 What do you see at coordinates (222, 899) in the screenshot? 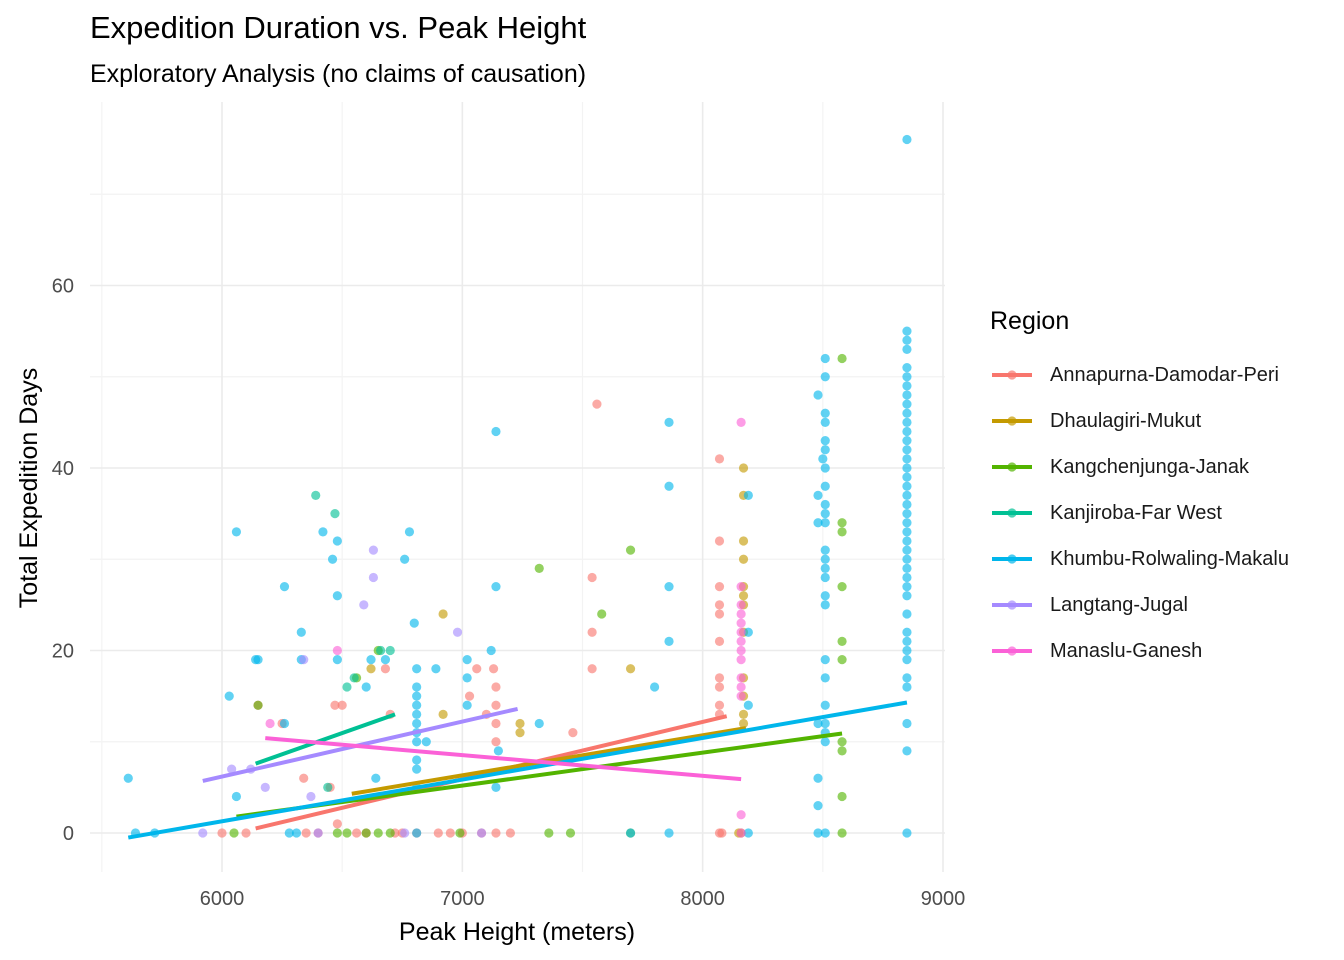
I see `x-tick-label: 6000` at bounding box center [222, 899].